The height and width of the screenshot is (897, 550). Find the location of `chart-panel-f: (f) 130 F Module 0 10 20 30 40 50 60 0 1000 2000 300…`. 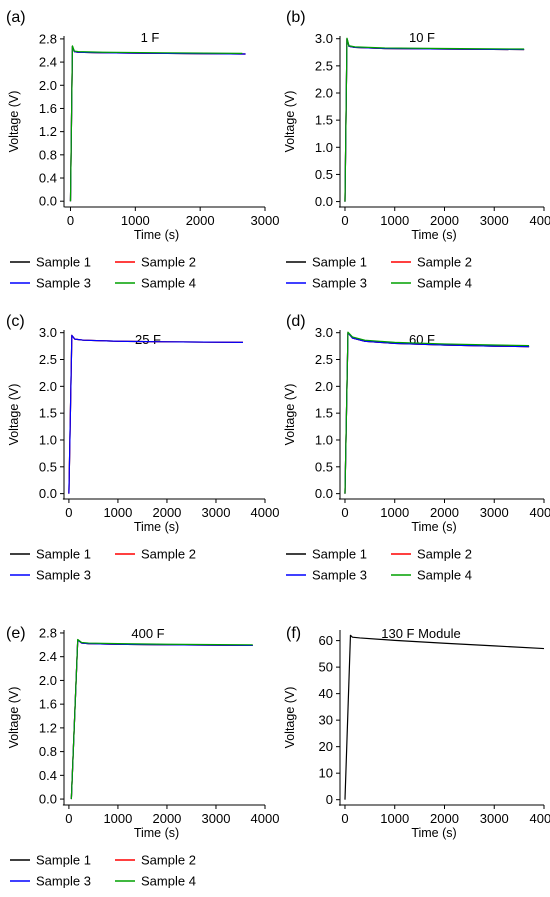

chart-panel-f: (f) 130 F Module 0 10 20 30 40 50 60 0 1000 2000 300… is located at coordinates (416, 732).